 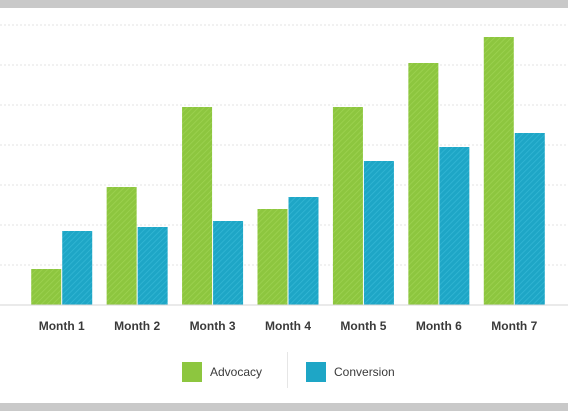 I want to click on top-border, so click(x=284, y=4).